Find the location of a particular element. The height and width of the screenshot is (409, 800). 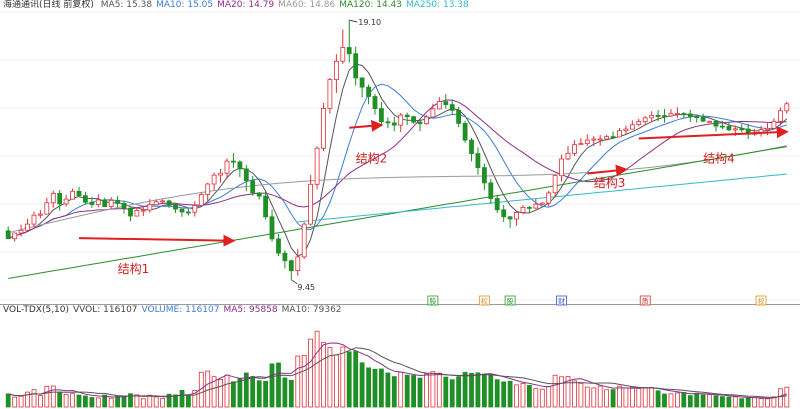

legend-ma10: MA10: 15.05 is located at coordinates (185, 5).